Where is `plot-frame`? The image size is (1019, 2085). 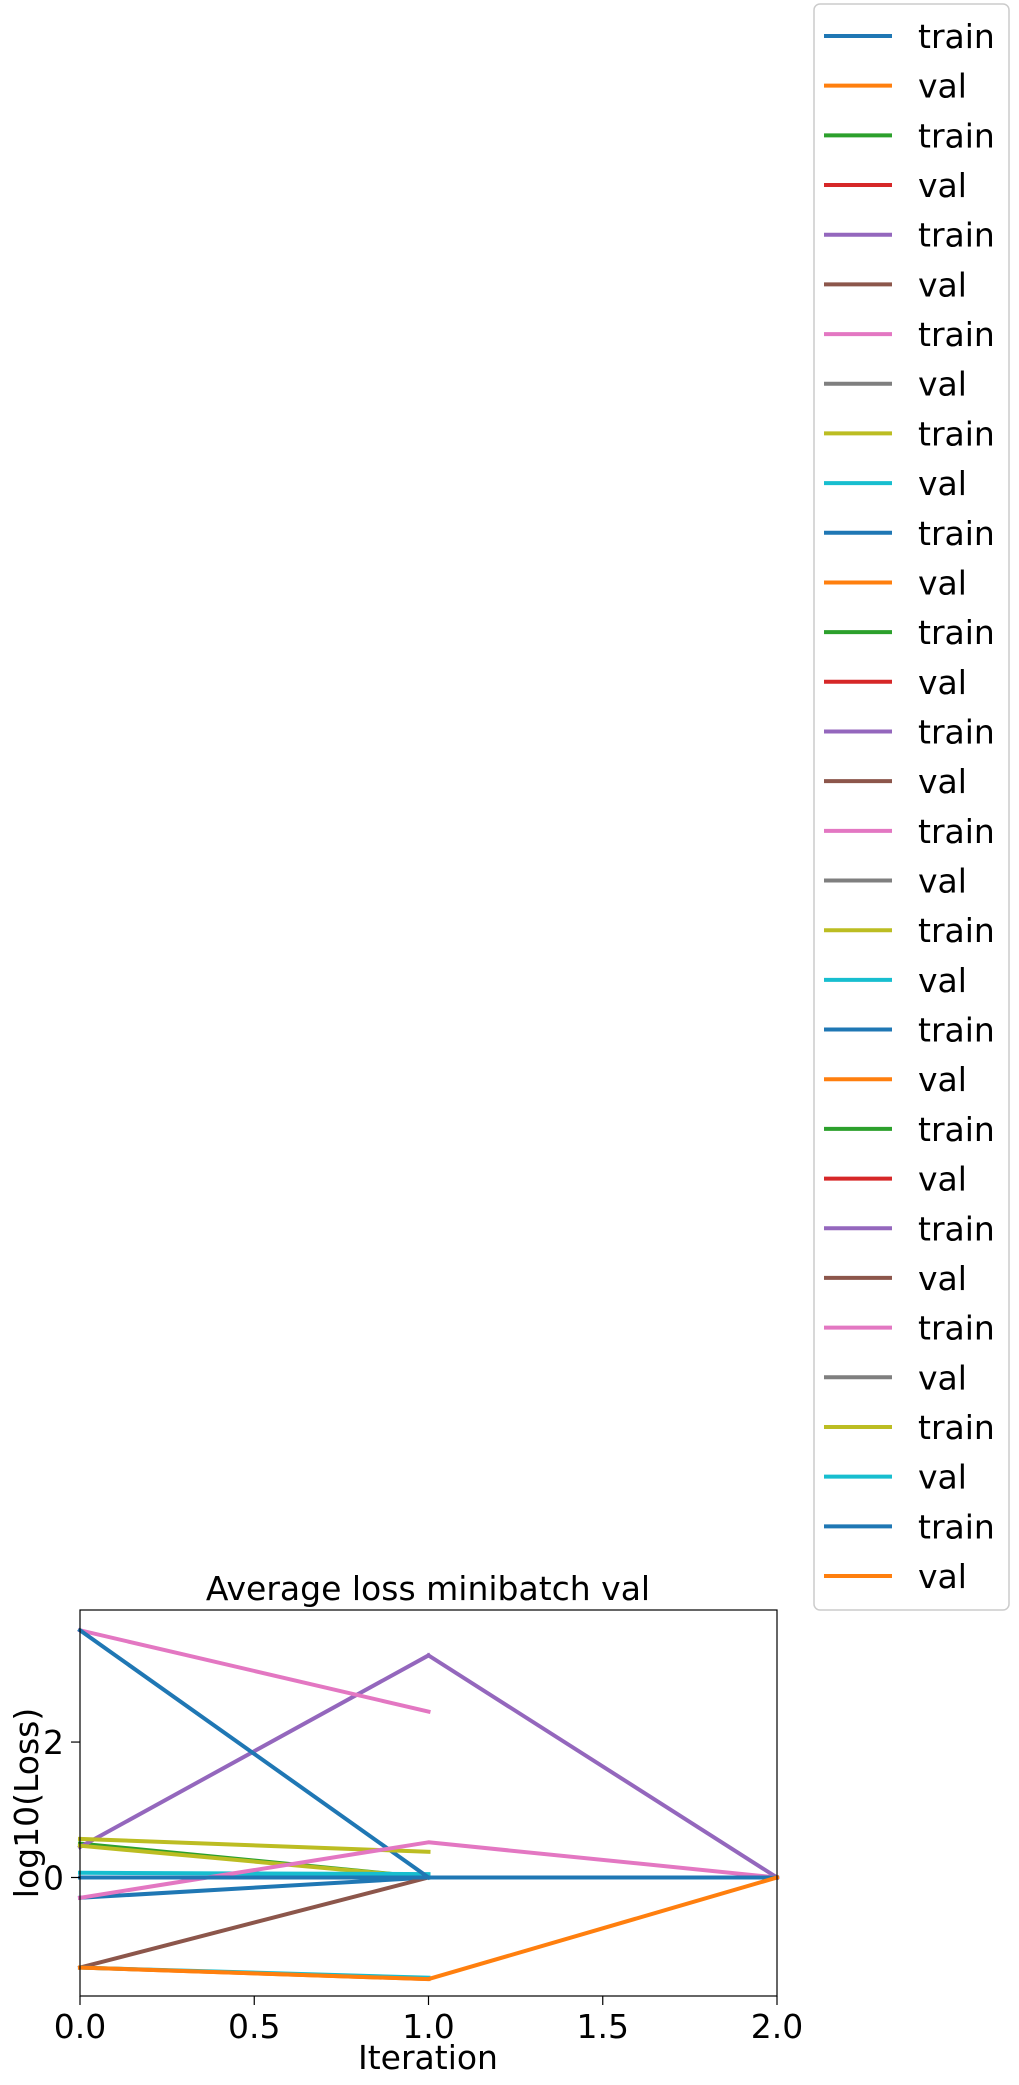
plot-frame is located at coordinates (428, 1803).